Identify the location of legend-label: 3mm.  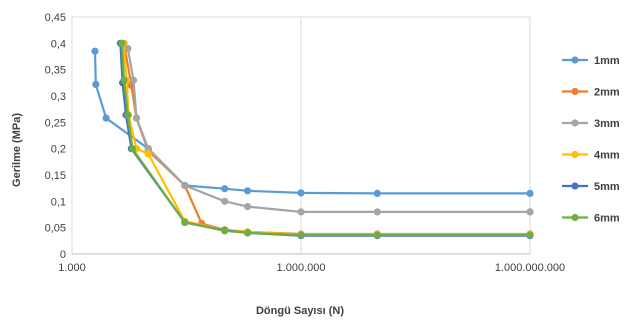
(607, 124).